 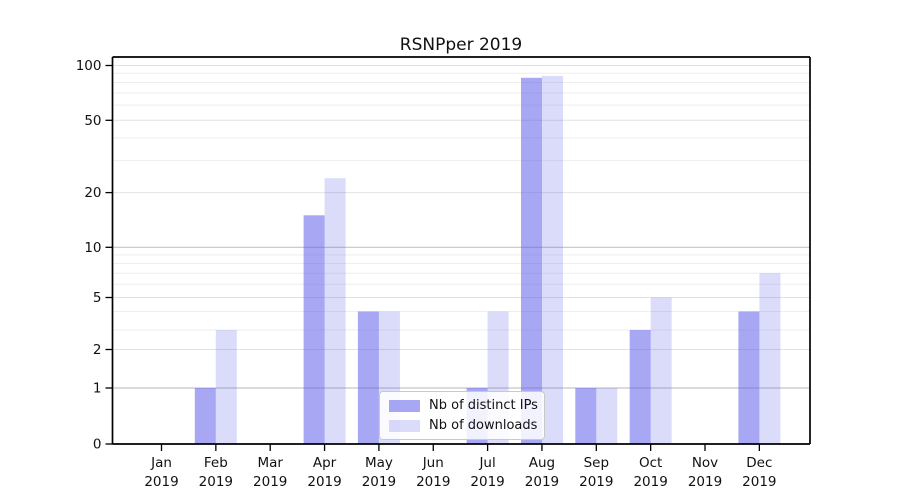 What do you see at coordinates (161, 463) in the screenshot?
I see `xtick-label-month-jan: Jan` at bounding box center [161, 463].